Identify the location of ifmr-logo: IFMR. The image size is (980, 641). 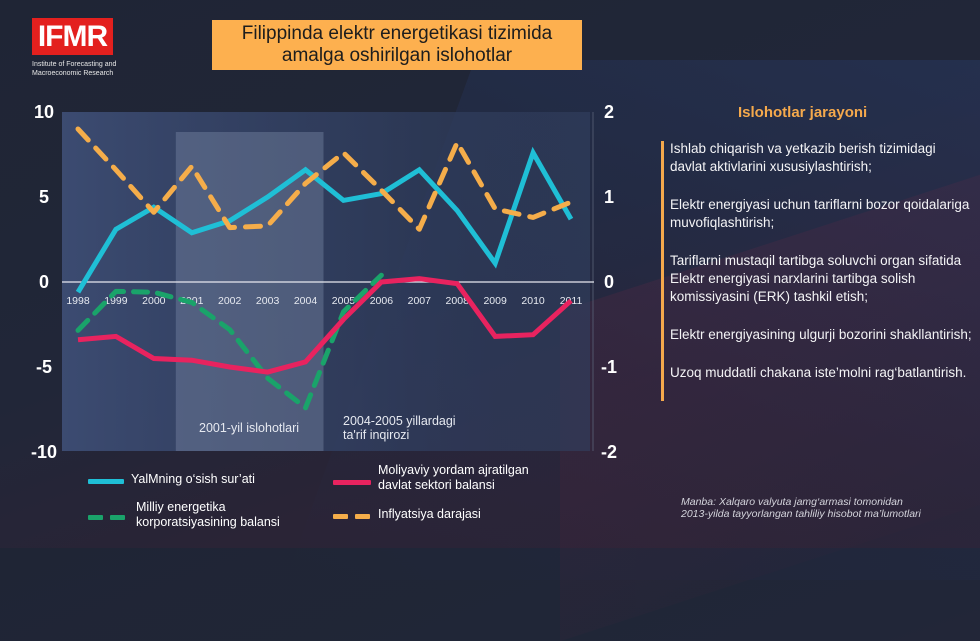
(72, 36).